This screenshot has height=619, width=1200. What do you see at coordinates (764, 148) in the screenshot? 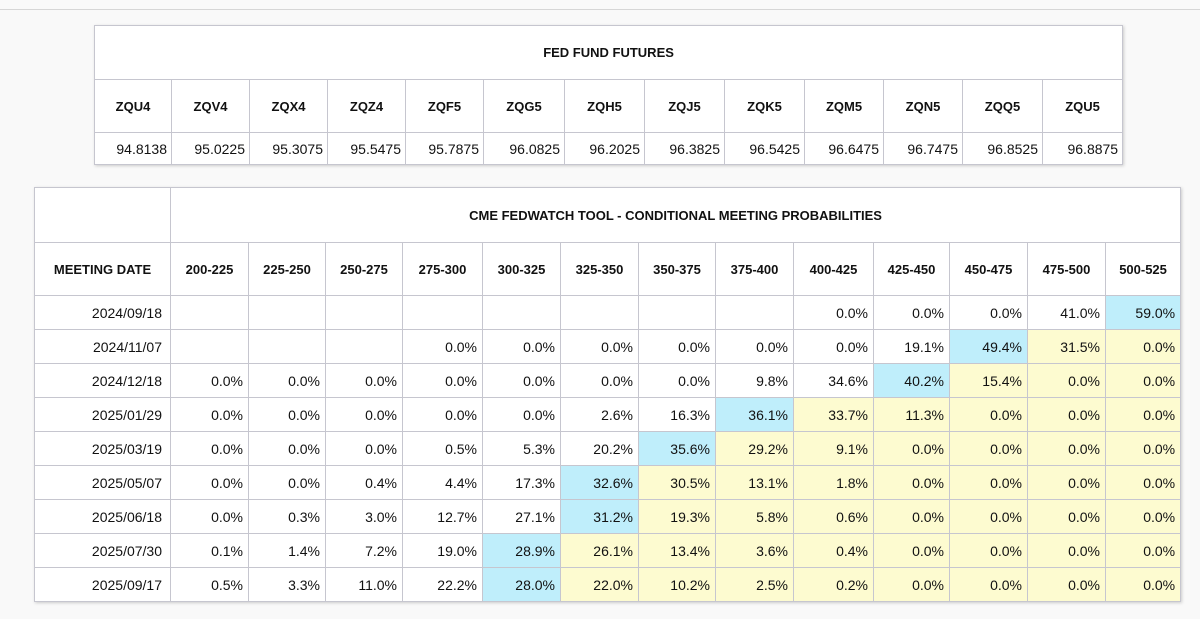
I see `contract-price-zqk5: 96.5425` at bounding box center [764, 148].